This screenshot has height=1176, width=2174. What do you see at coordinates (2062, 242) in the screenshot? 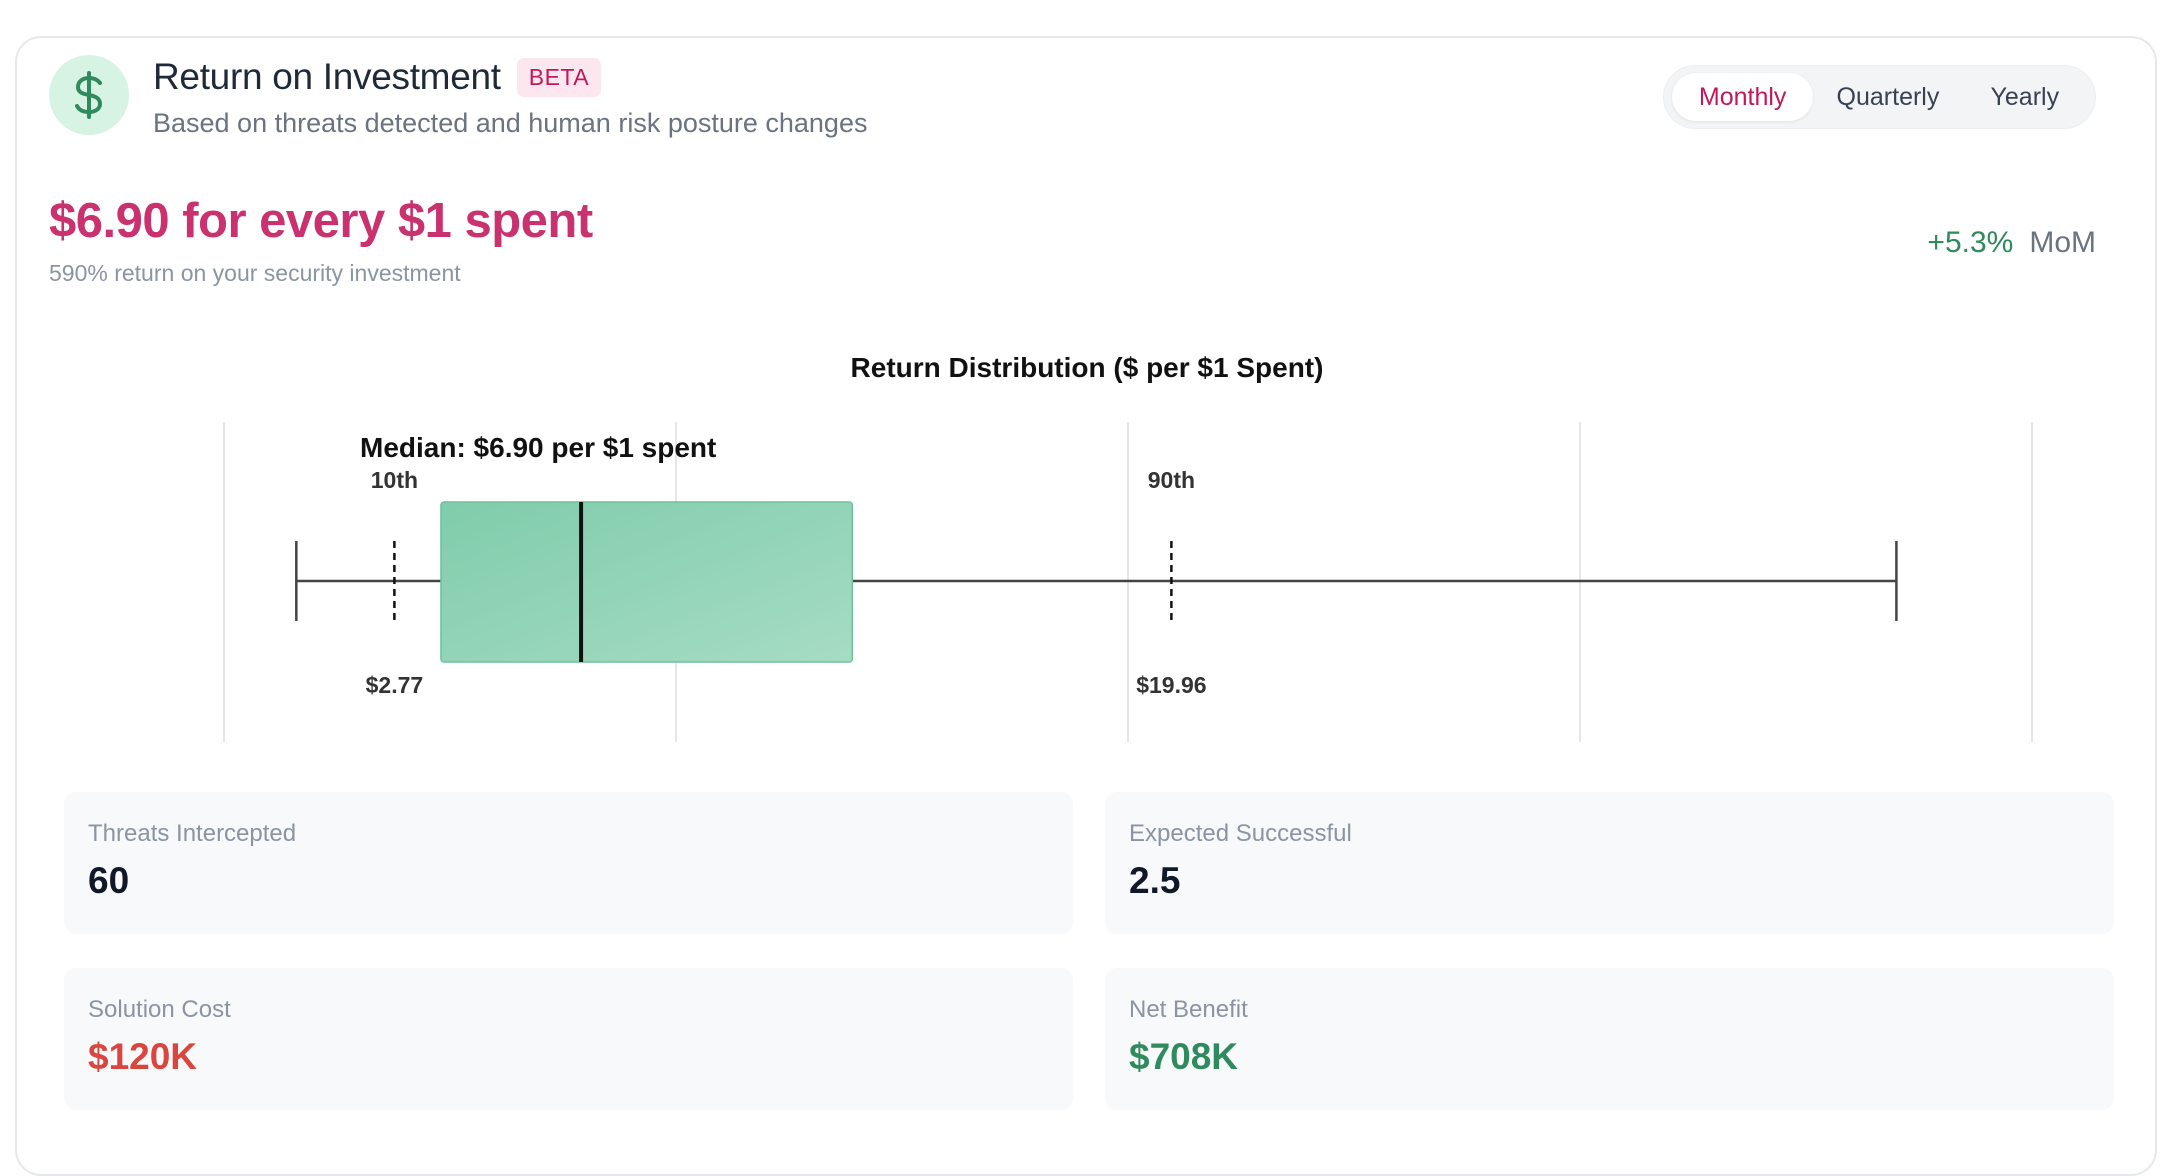
I see `mom-label: MoM` at bounding box center [2062, 242].